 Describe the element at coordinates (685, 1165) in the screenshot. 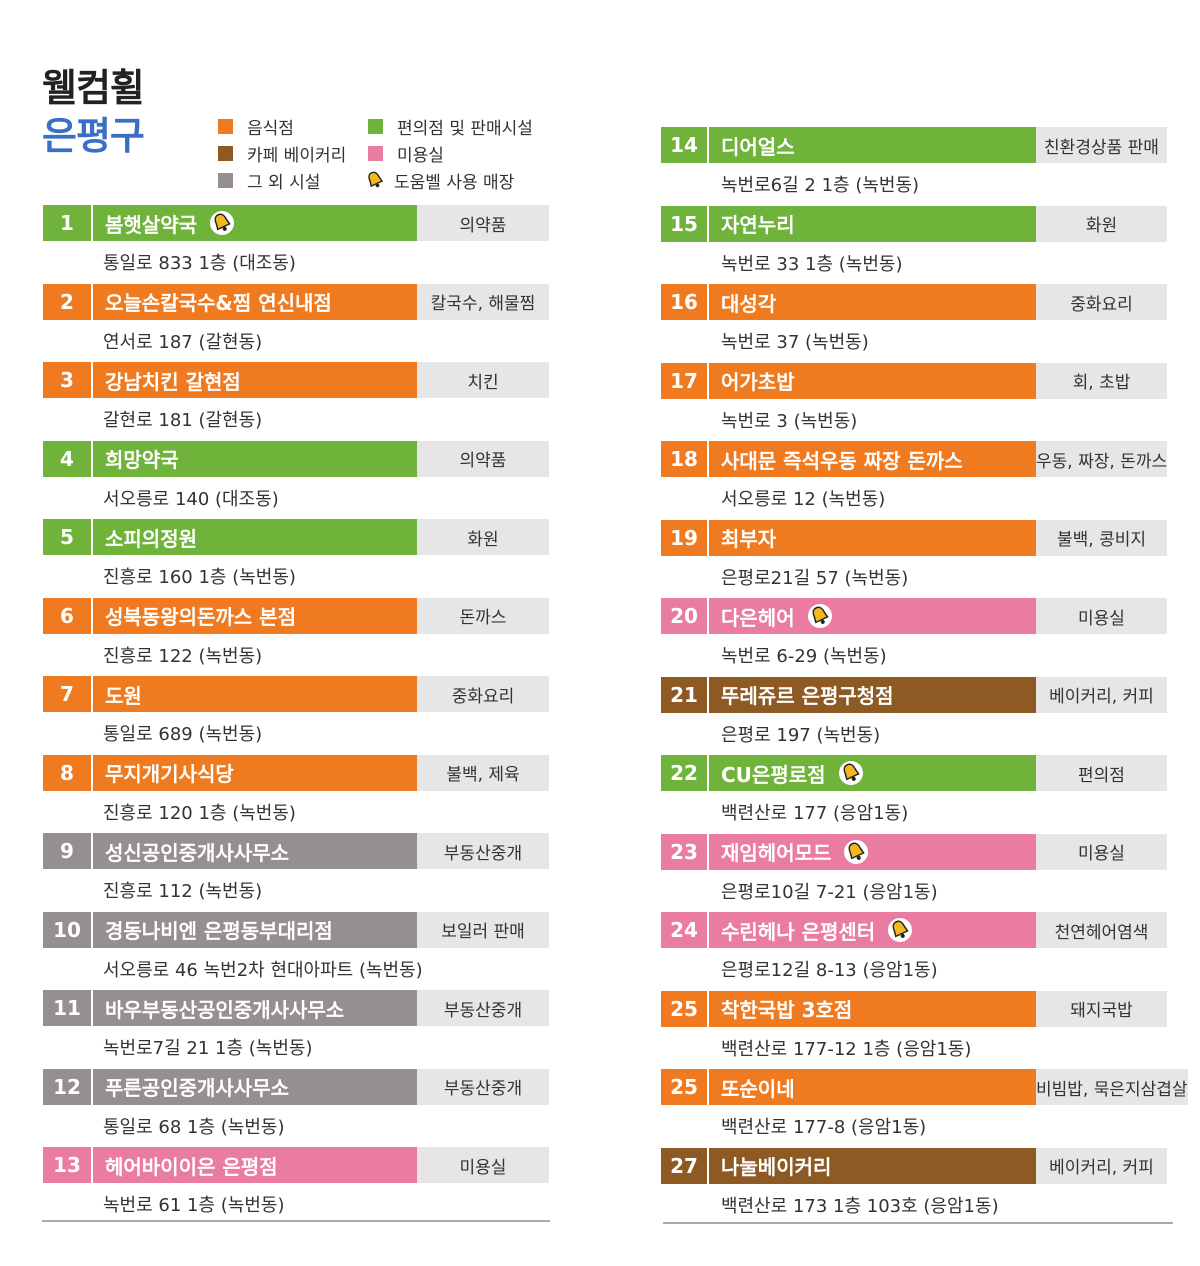

I see `store-number: 27` at that location.